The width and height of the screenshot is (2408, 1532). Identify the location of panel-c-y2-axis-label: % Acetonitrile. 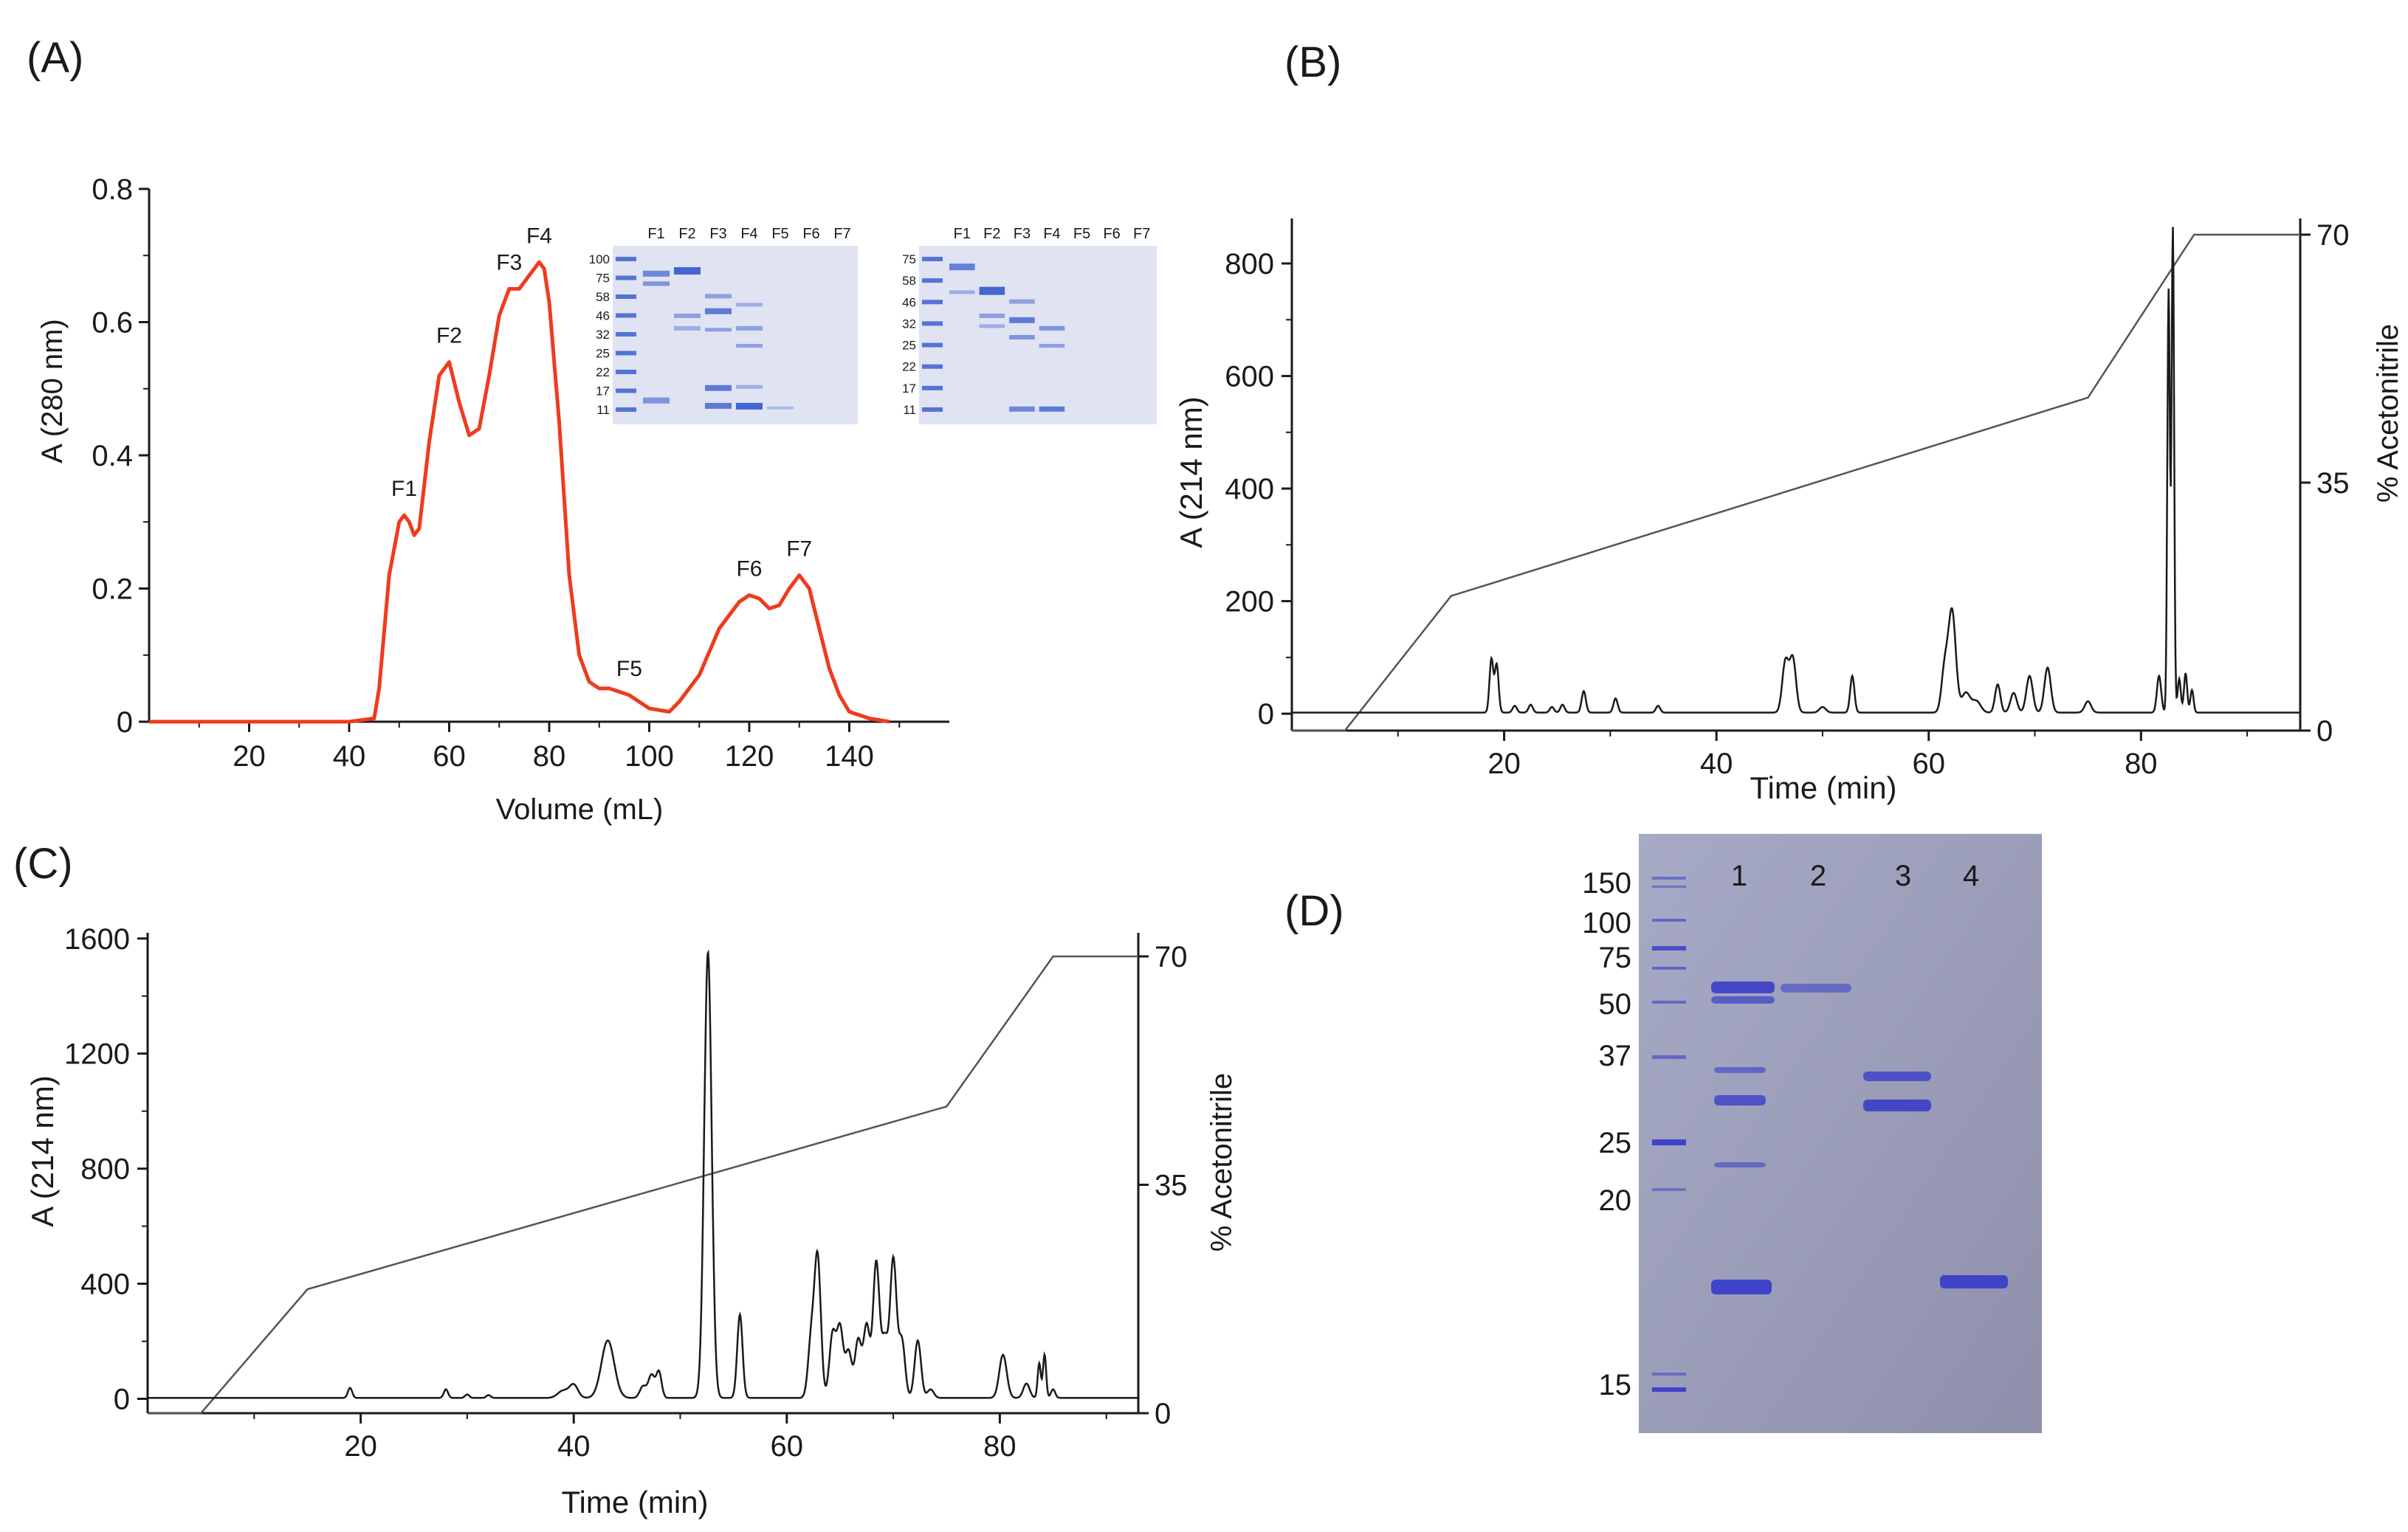
(1221, 1162).